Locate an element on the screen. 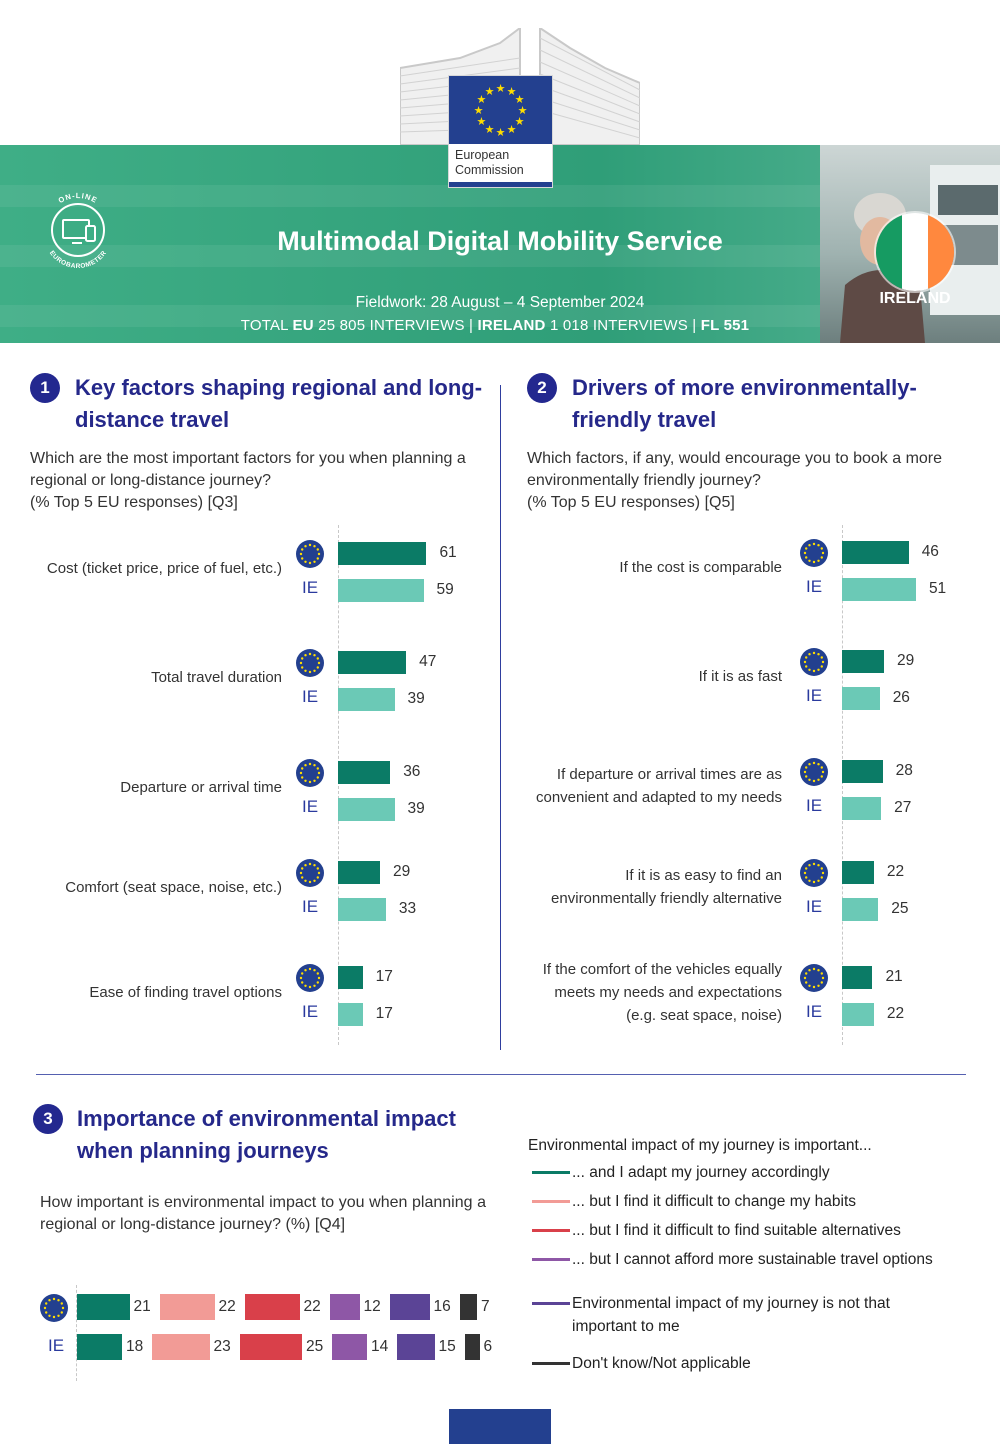 This screenshot has height=1444, width=1000. data-label: 26 is located at coordinates (901, 697).